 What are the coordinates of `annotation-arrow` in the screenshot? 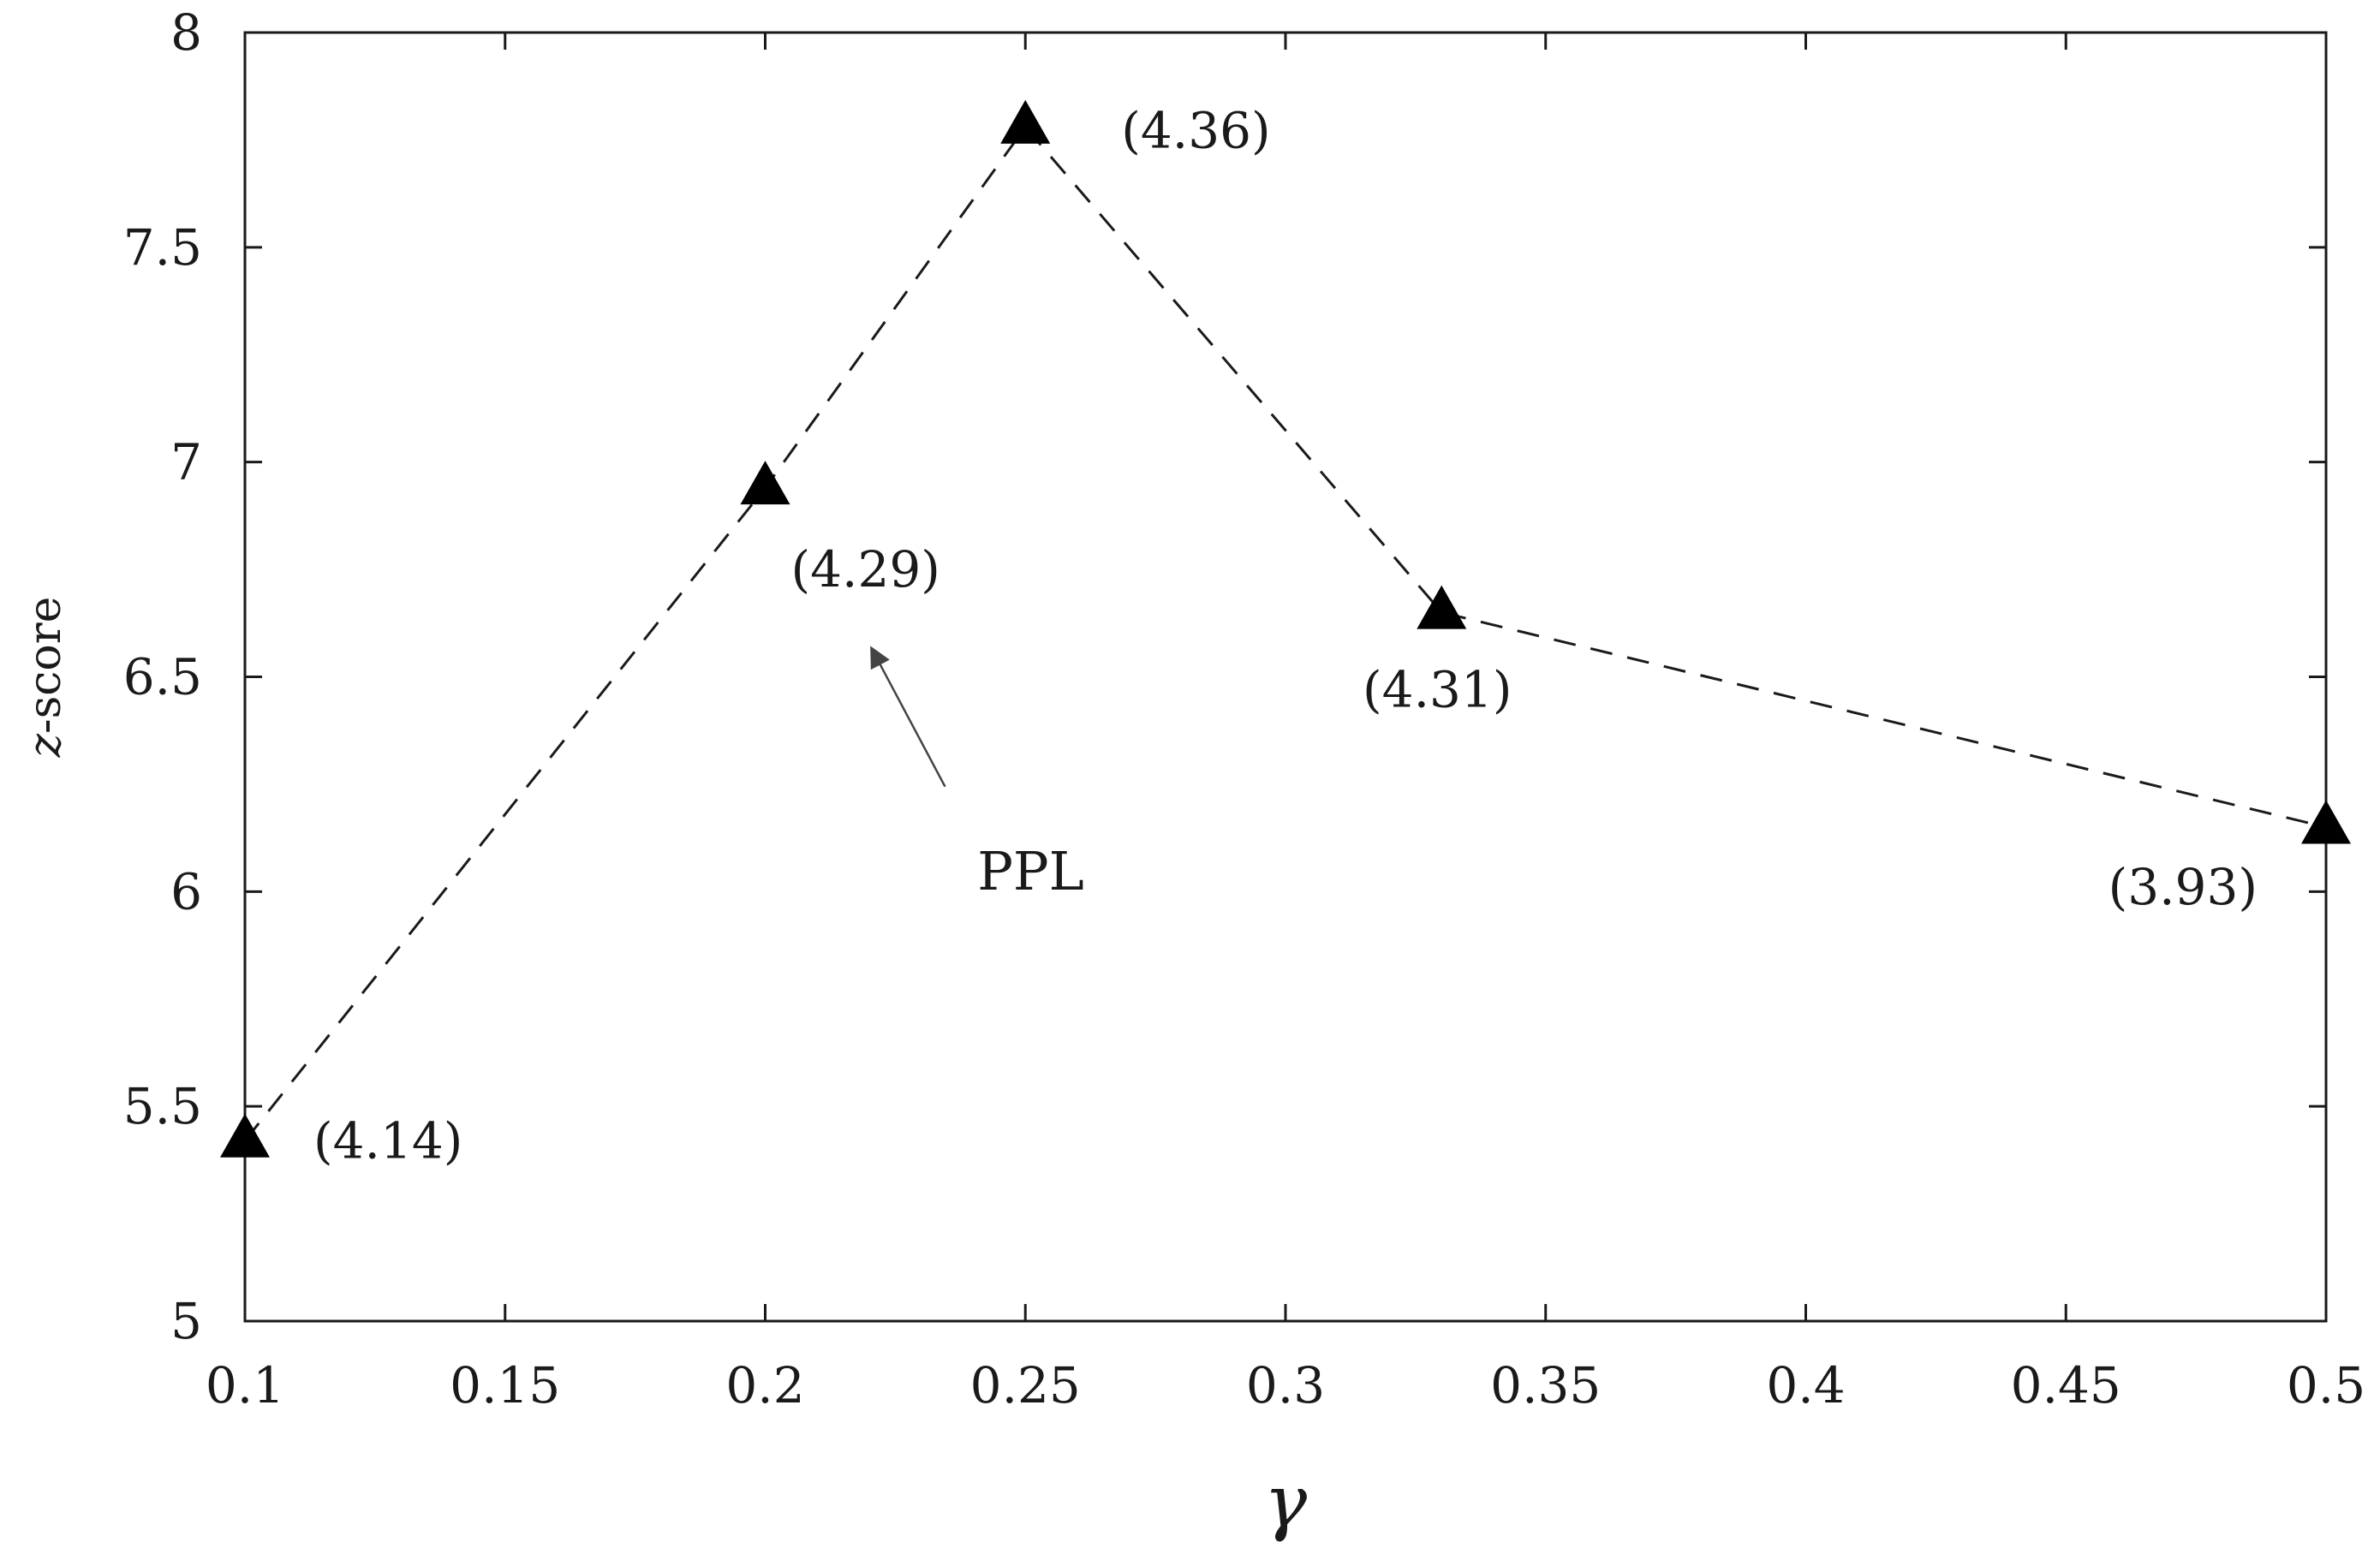 It's located at (908, 717).